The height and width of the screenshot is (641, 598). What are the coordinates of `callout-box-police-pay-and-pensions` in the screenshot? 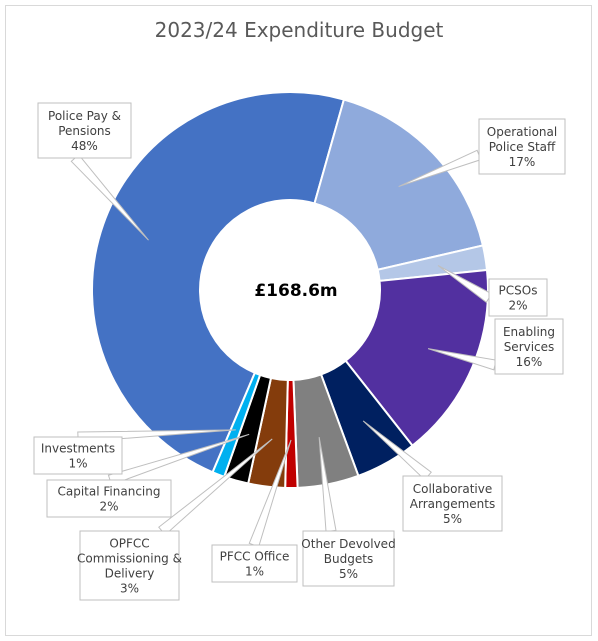 It's located at (84, 130).